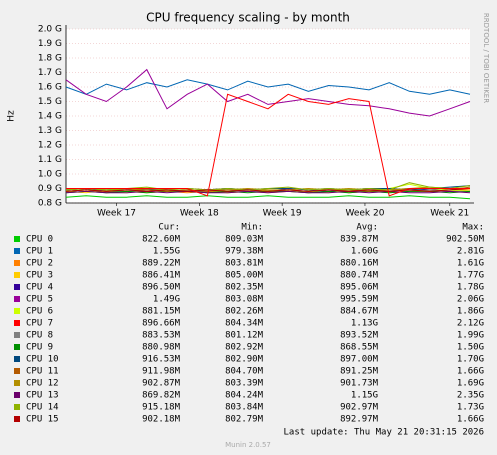 This screenshot has height=455, width=497. What do you see at coordinates (244, 396) in the screenshot?
I see `legend-stat: 804.24M` at bounding box center [244, 396].